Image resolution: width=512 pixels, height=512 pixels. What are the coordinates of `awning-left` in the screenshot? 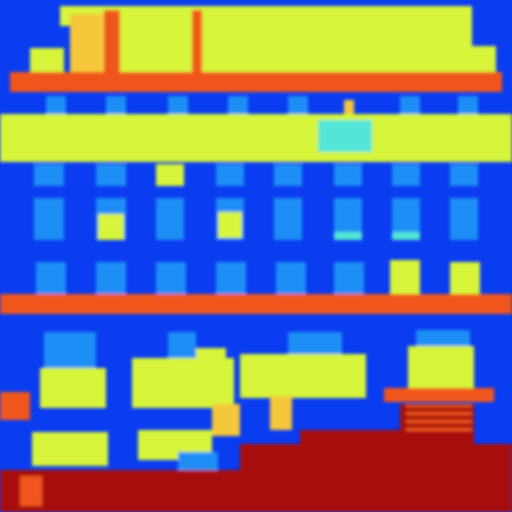 It's located at (73, 388).